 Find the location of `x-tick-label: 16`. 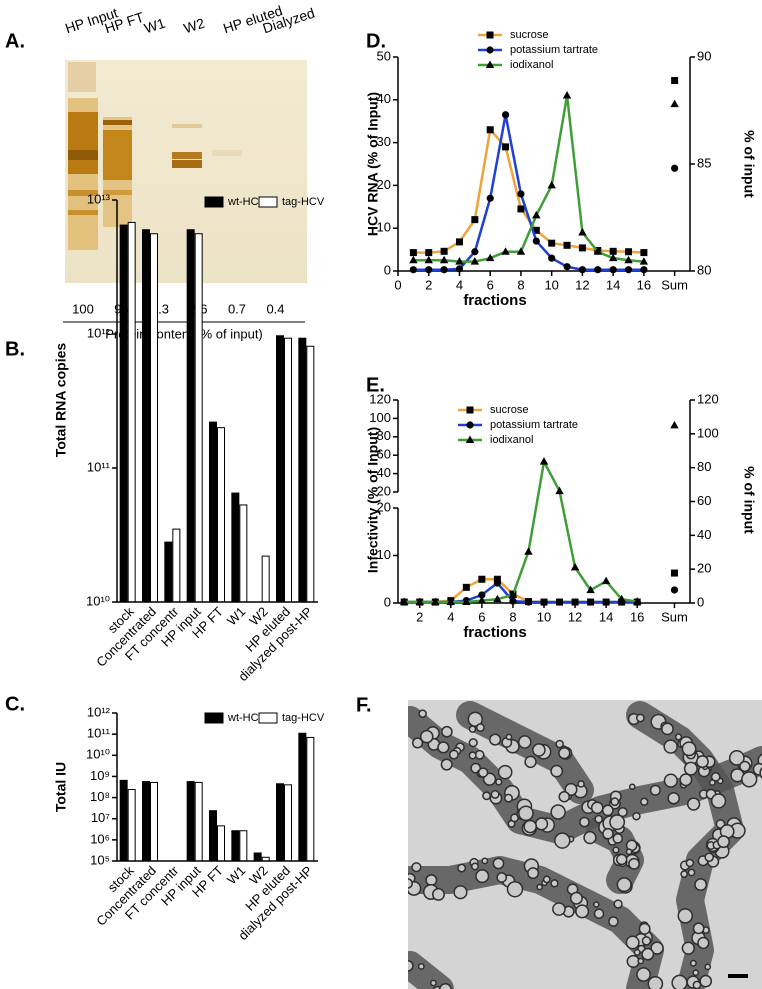

x-tick-label: 16 is located at coordinates (637, 616).